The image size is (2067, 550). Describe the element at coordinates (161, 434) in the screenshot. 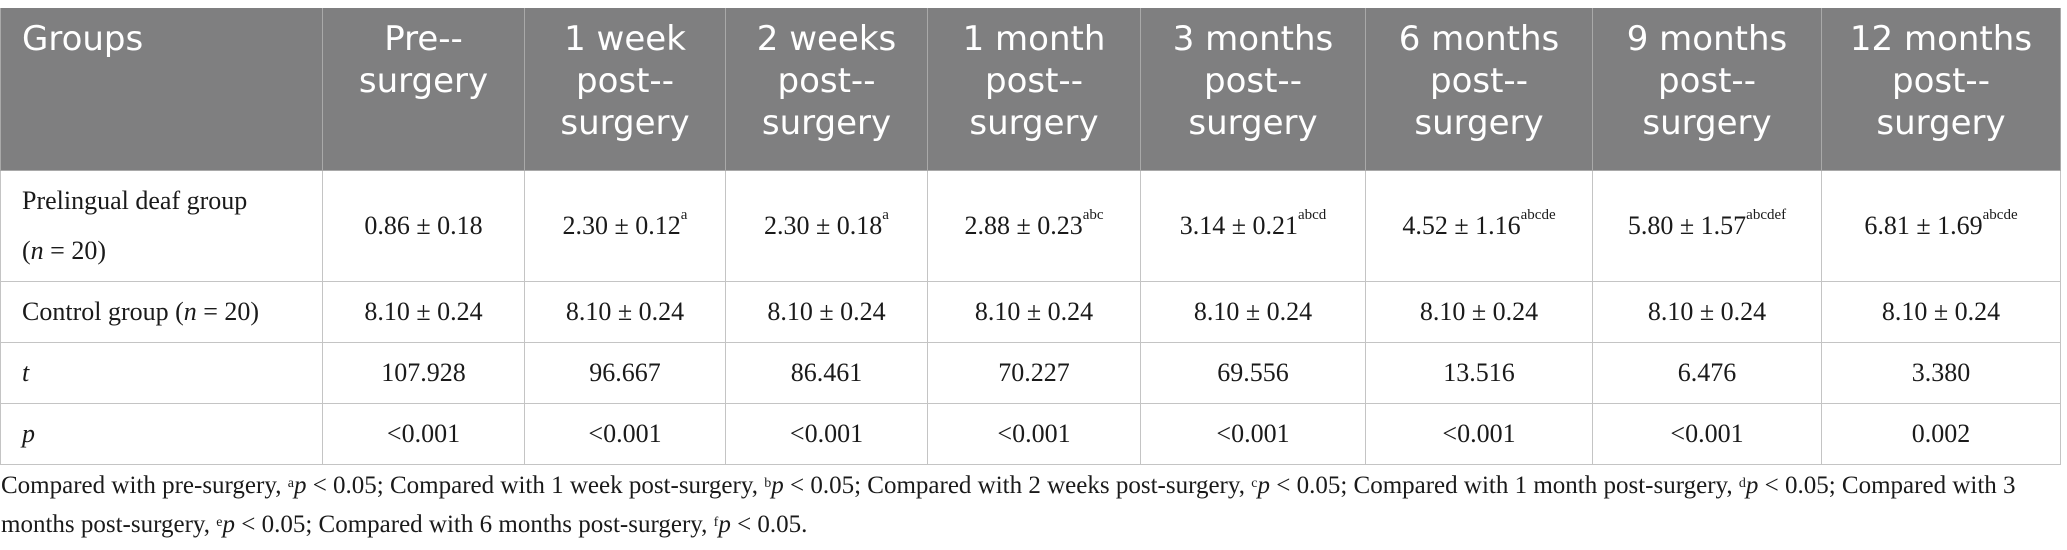

I see `row-label-p: p` at that location.